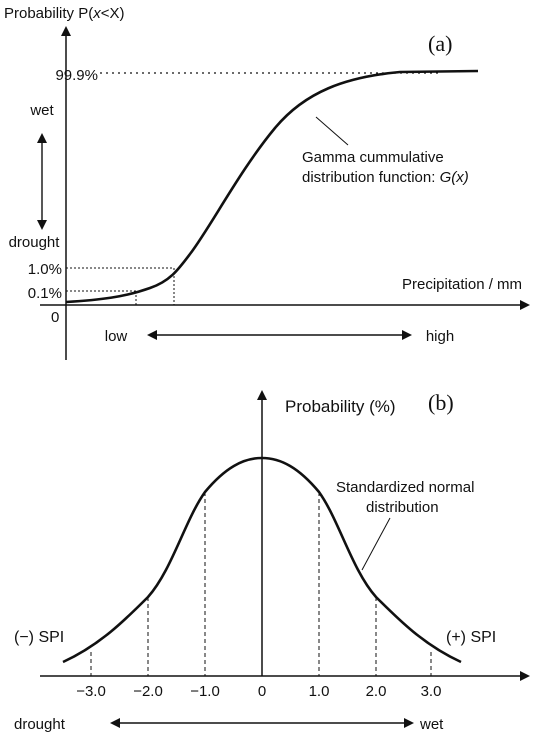 The image size is (550, 737). Describe the element at coordinates (40, 724) in the screenshot. I see `drought-label-b: drought` at that location.